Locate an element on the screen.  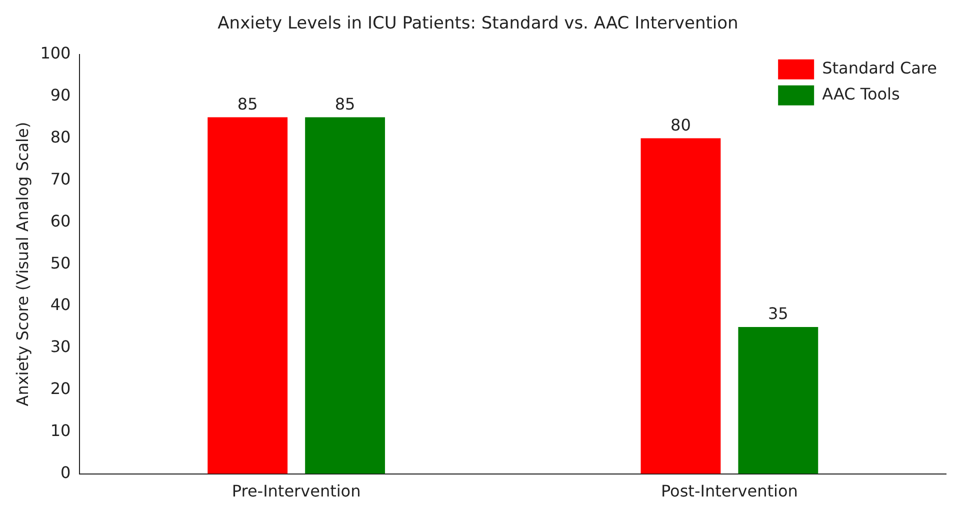
chart-title: Anxiety Levels in ICU Patients: Standard vs. AAC Intervention is located at coordinates (478, 24).